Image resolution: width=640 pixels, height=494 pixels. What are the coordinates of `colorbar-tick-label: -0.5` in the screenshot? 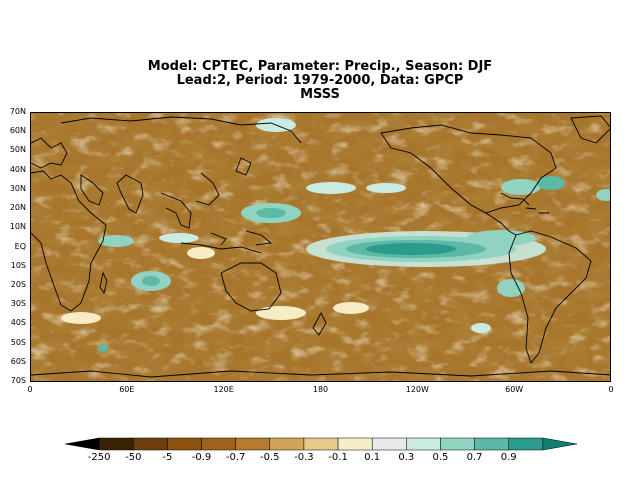 It's located at (270, 457).